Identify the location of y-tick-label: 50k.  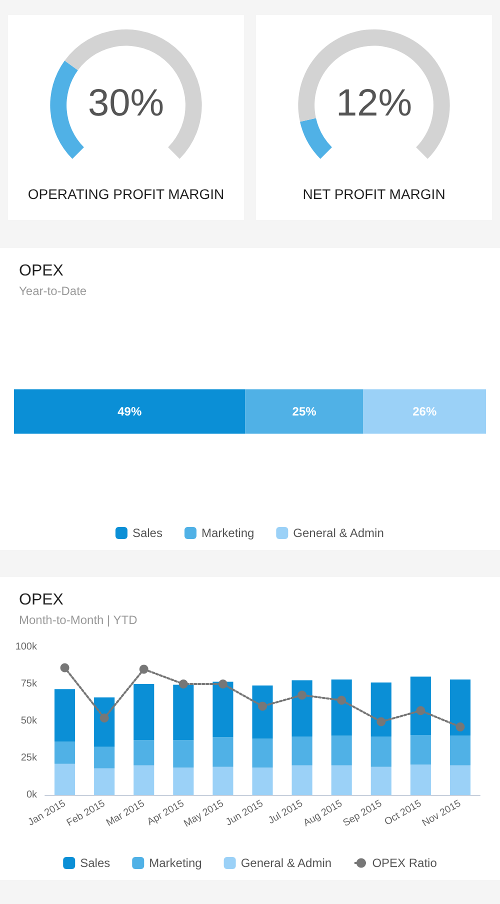
(29, 721).